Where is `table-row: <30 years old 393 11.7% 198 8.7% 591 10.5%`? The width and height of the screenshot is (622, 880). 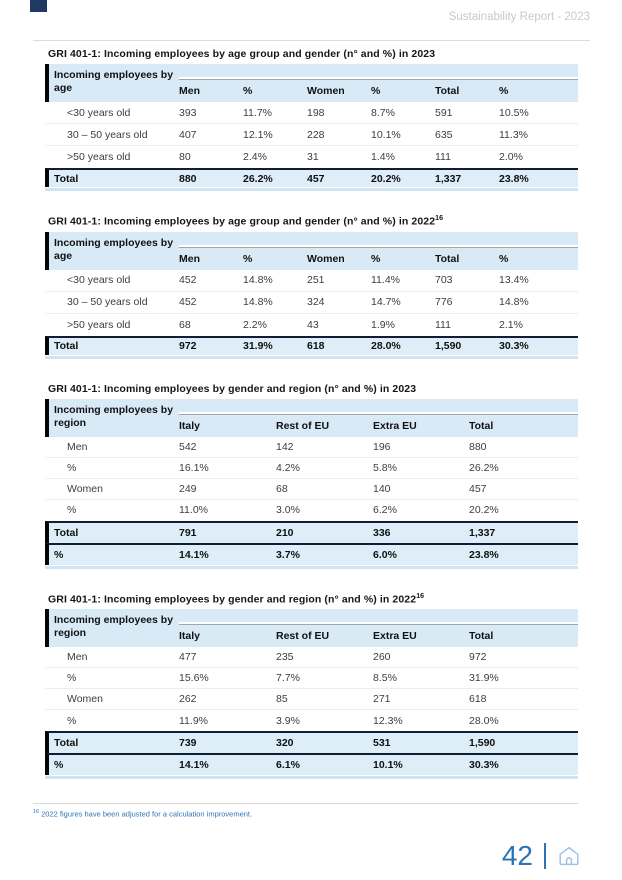 table-row: <30 years old 393 11.7% 198 8.7% 591 10.5% is located at coordinates (311, 113).